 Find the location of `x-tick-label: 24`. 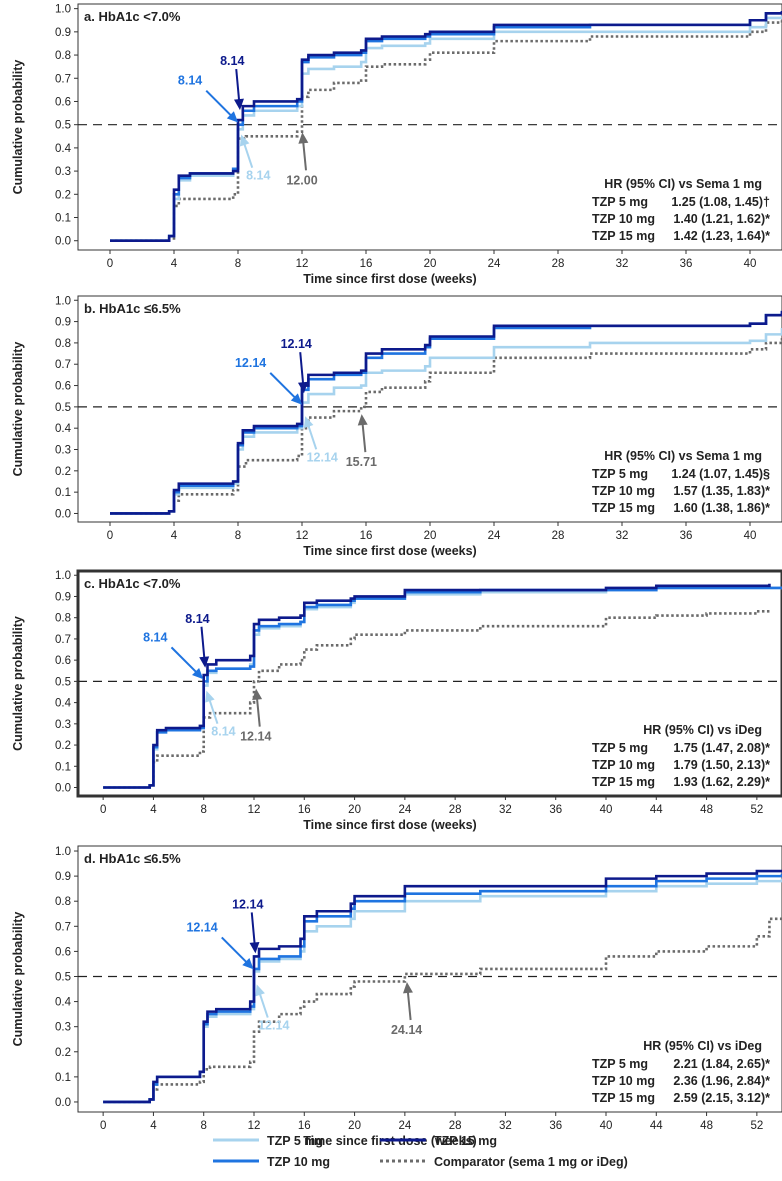

x-tick-label: 24 is located at coordinates (494, 536).